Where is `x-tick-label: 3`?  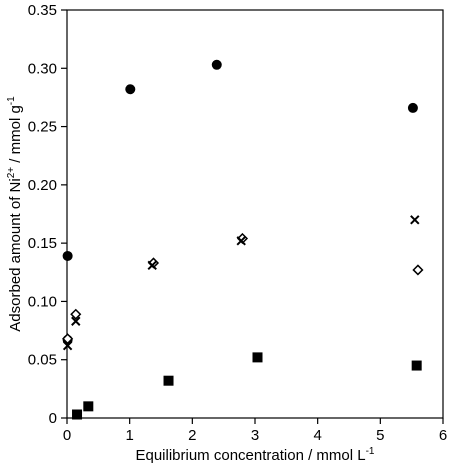 x-tick-label: 3 is located at coordinates (255, 435).